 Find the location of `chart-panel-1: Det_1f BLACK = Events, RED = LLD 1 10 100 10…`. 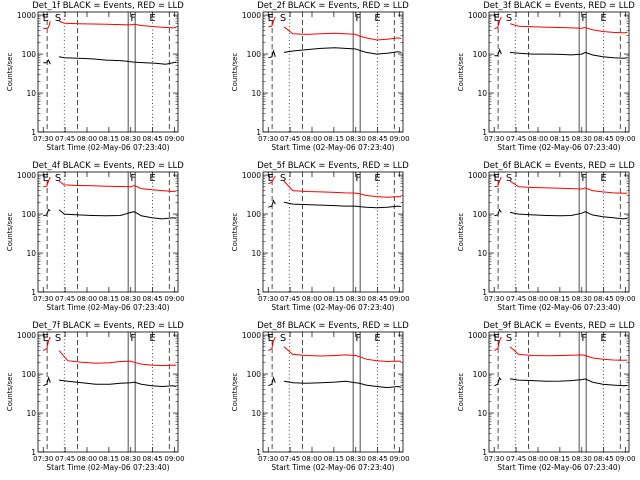

chart-panel-1: Det_1f BLACK = Events, RED = LLD 1 10 100 10… is located at coordinates (95, 76).